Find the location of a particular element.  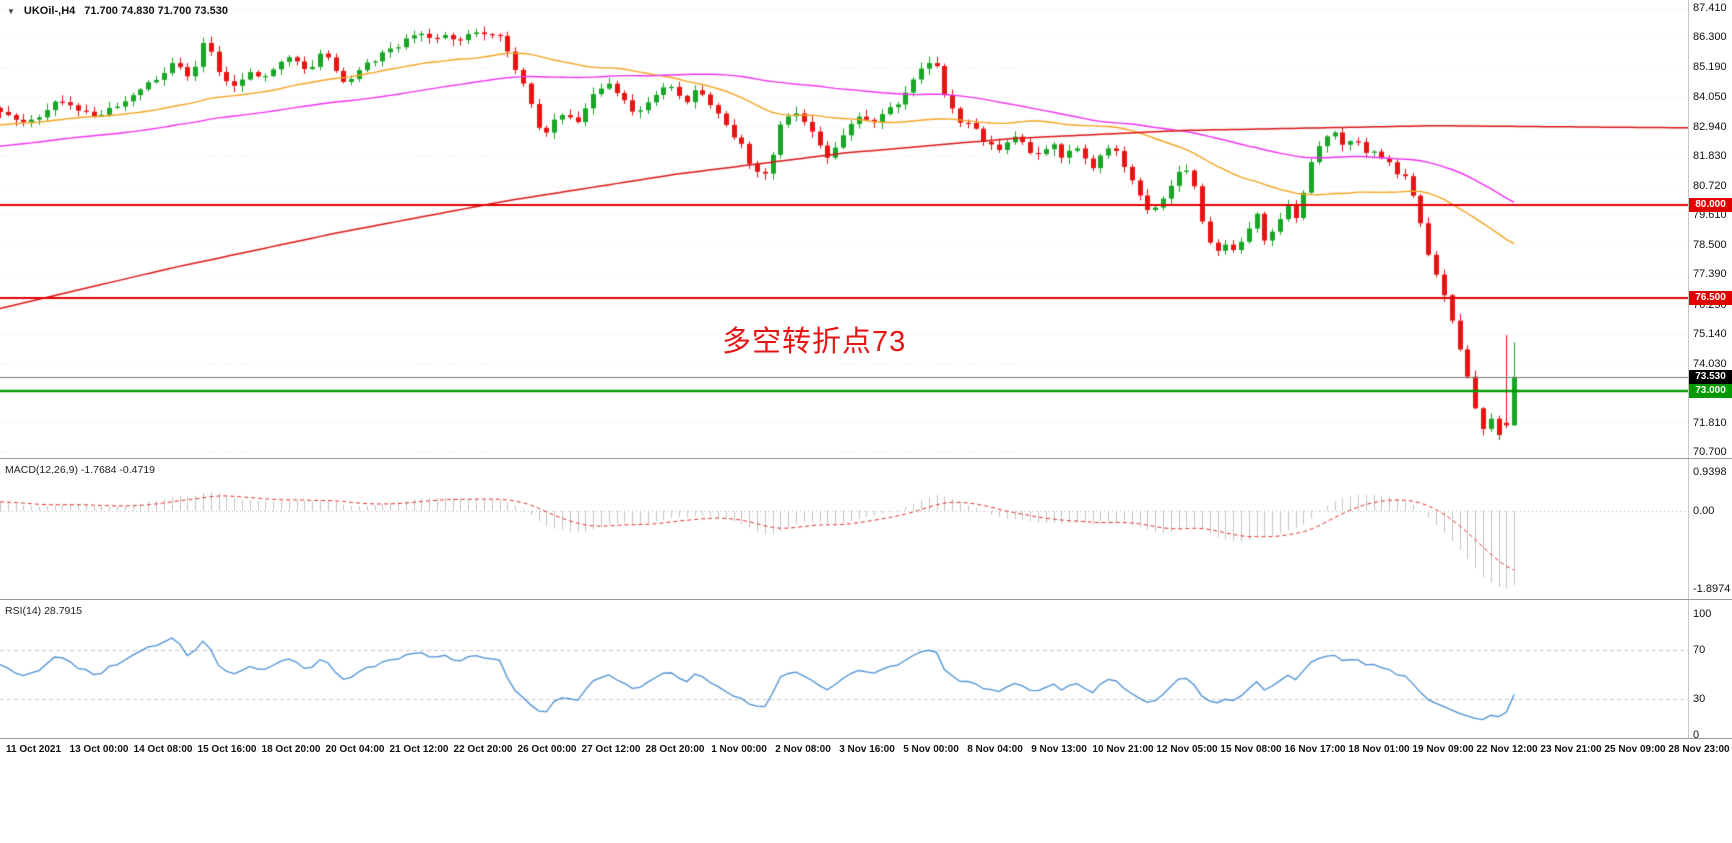

time-axis-label: 27 Oct 12:00 is located at coordinates (611, 749).